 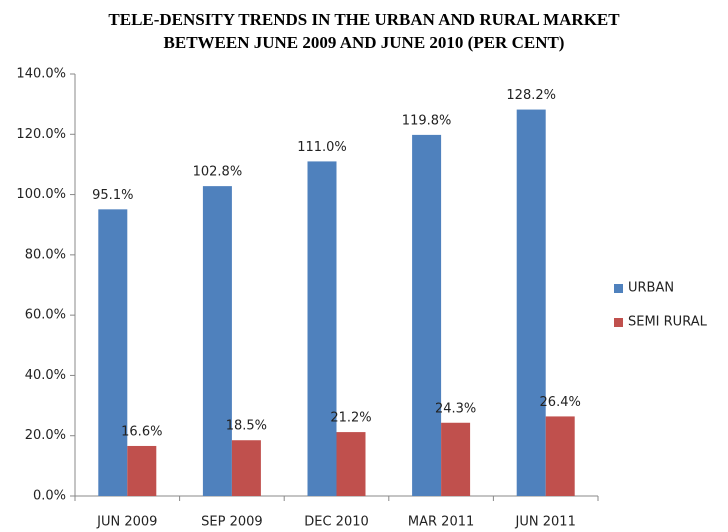 What do you see at coordinates (41, 194) in the screenshot?
I see `y-tick-label: 100.0%` at bounding box center [41, 194].